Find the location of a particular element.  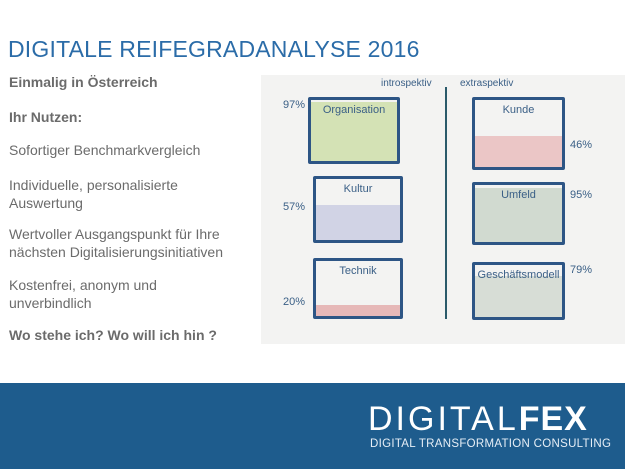

bullet-benefits-heading: Ihr Nutzen: is located at coordinates (46, 117).